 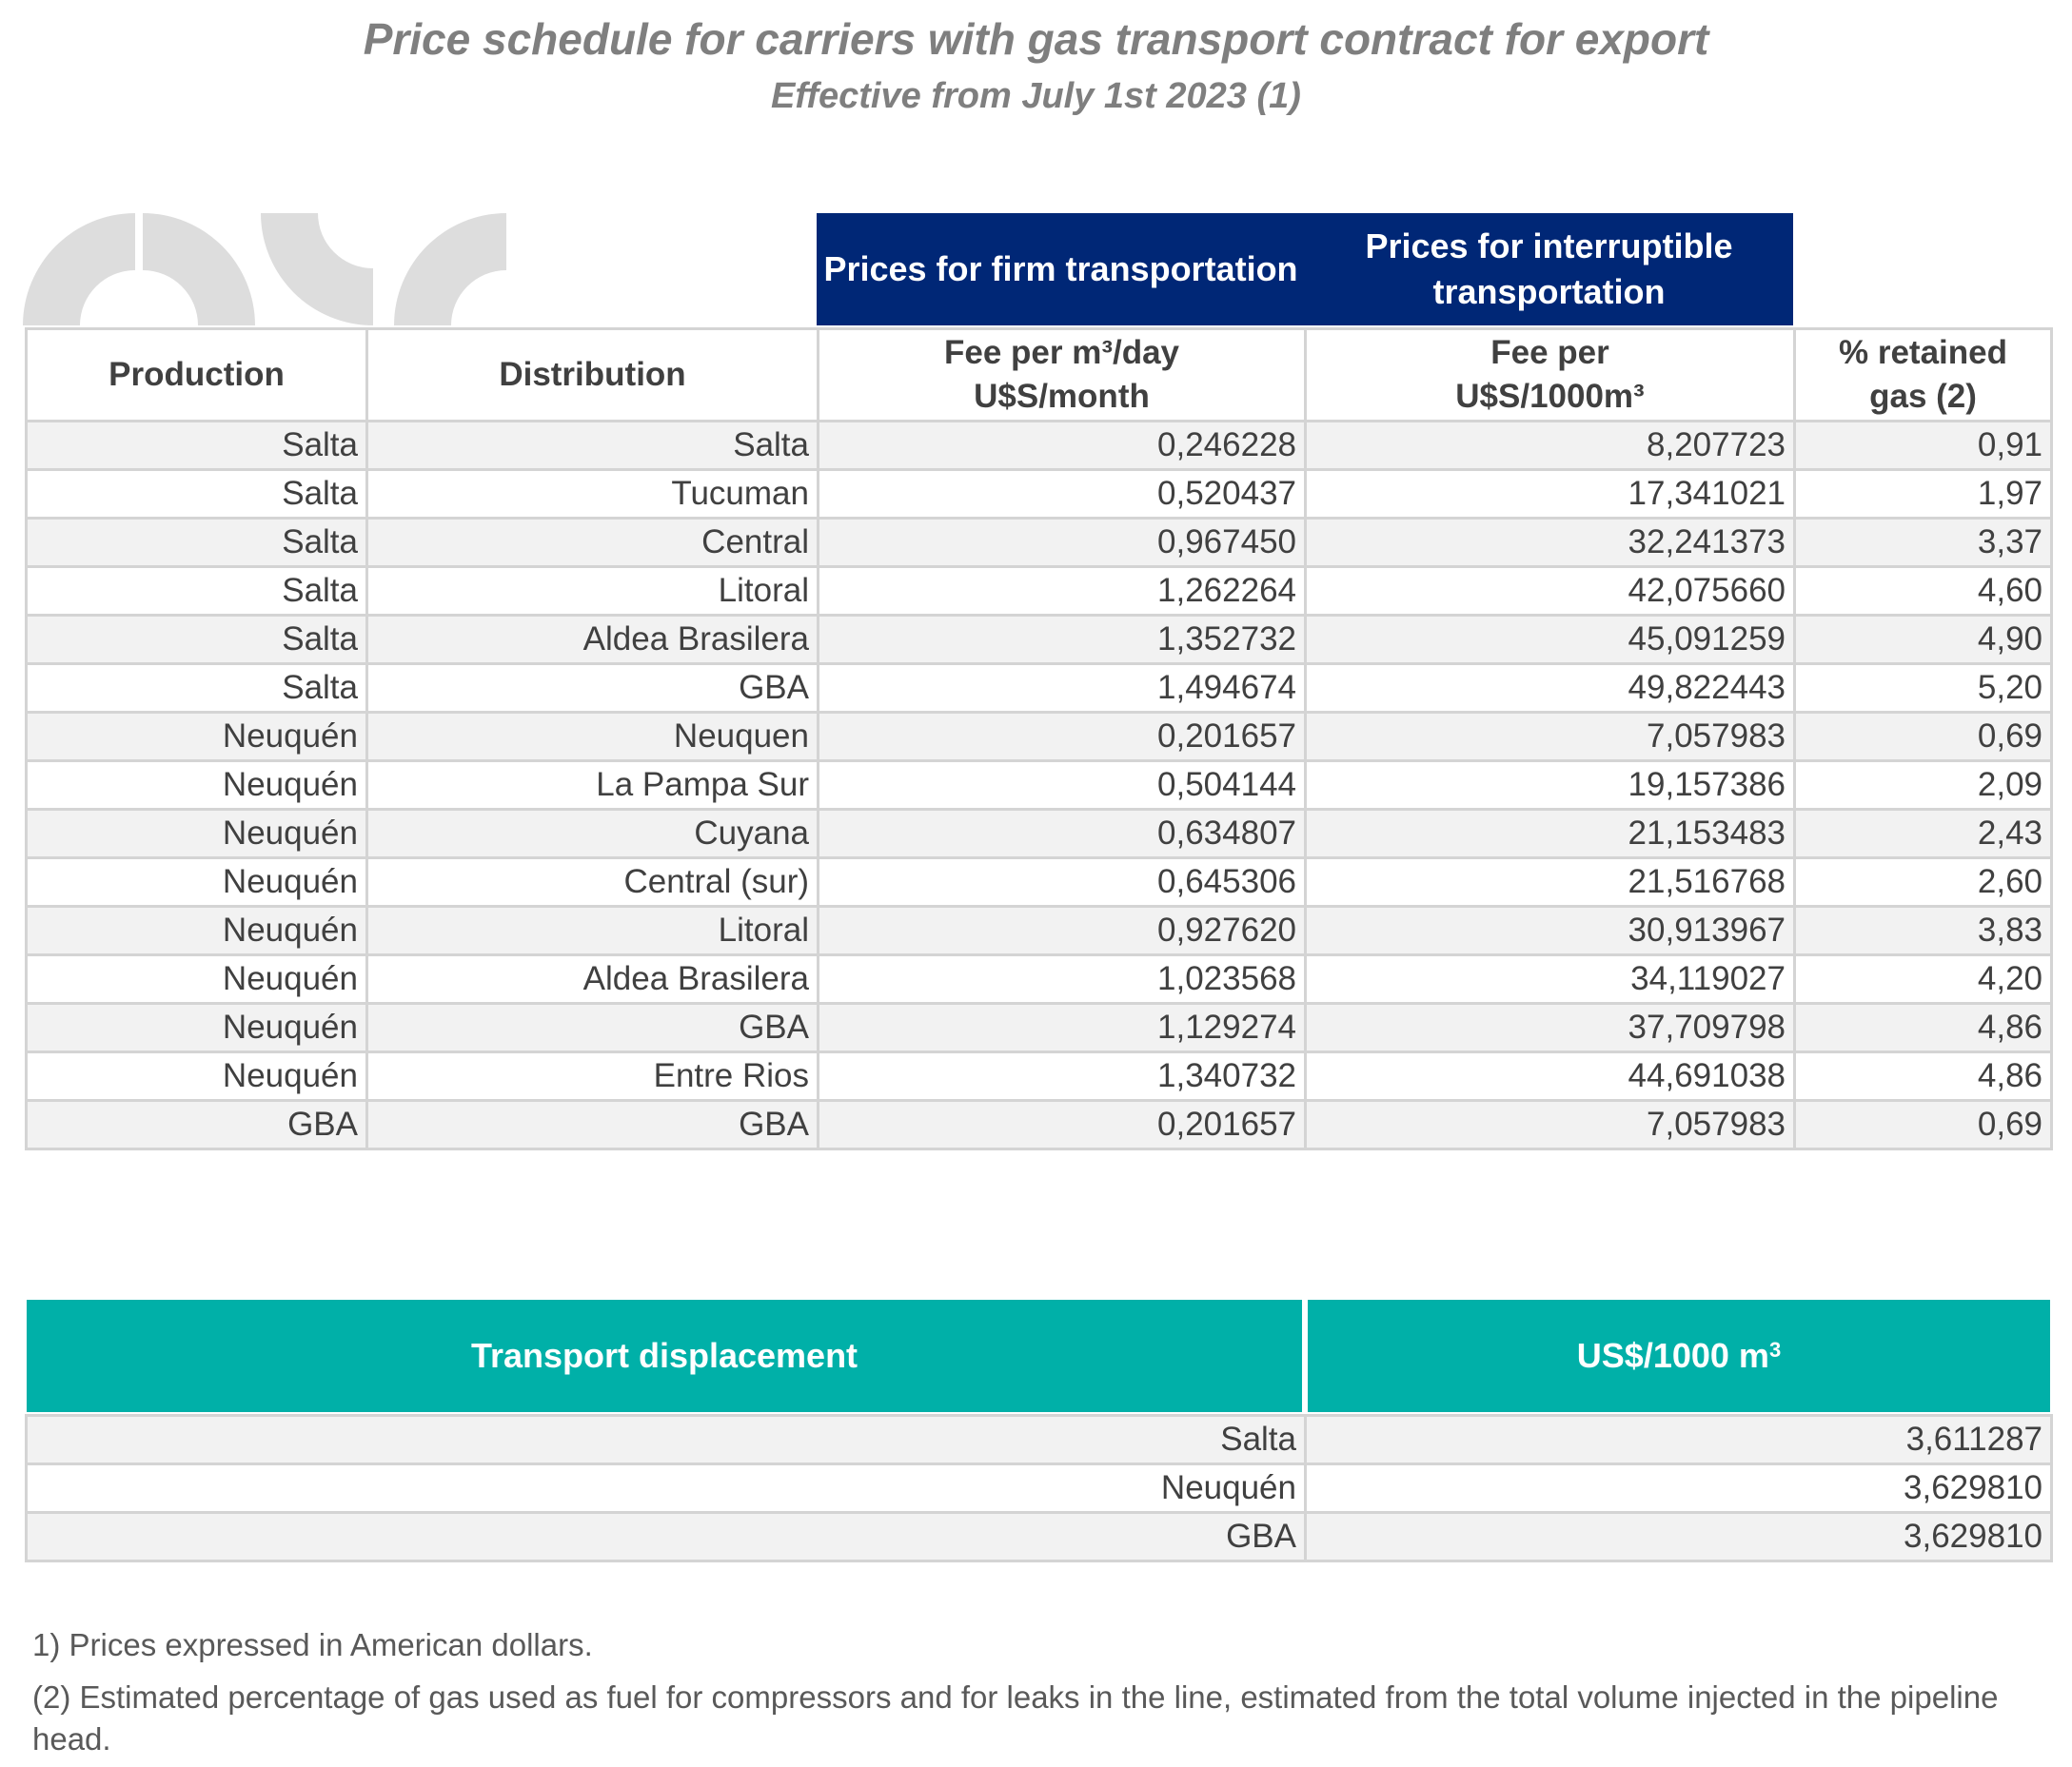 What do you see at coordinates (1062, 1027) in the screenshot?
I see `firm-fee-cell: 1,129274` at bounding box center [1062, 1027].